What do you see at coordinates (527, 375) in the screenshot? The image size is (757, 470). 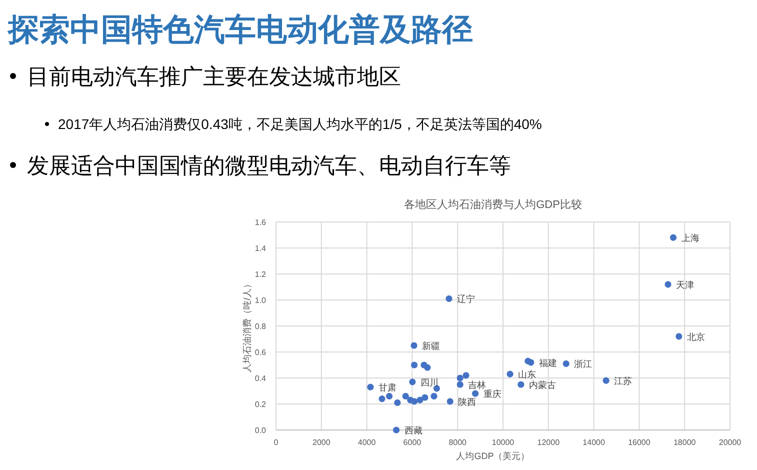 I see `annotation: 山东` at bounding box center [527, 375].